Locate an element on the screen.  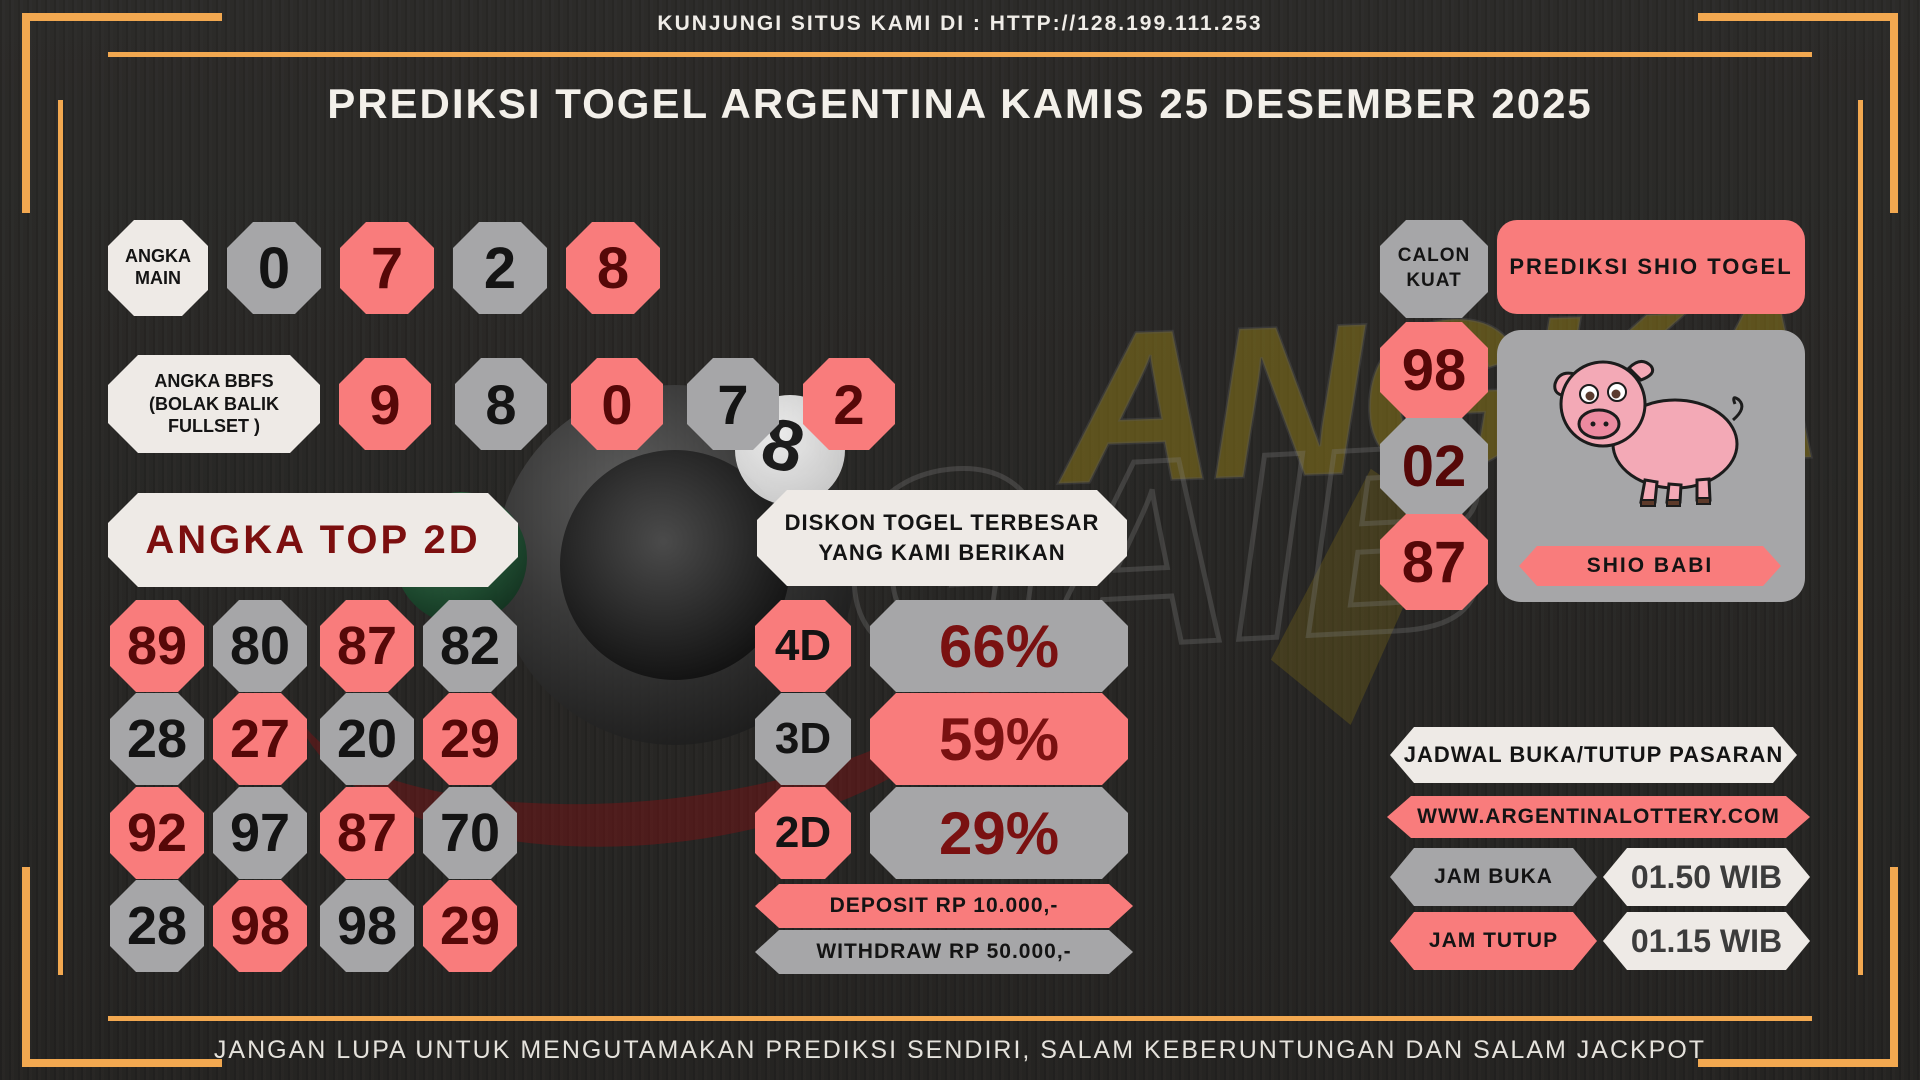
angka-main-label: ANGKA MAIN is located at coordinates (158, 268).